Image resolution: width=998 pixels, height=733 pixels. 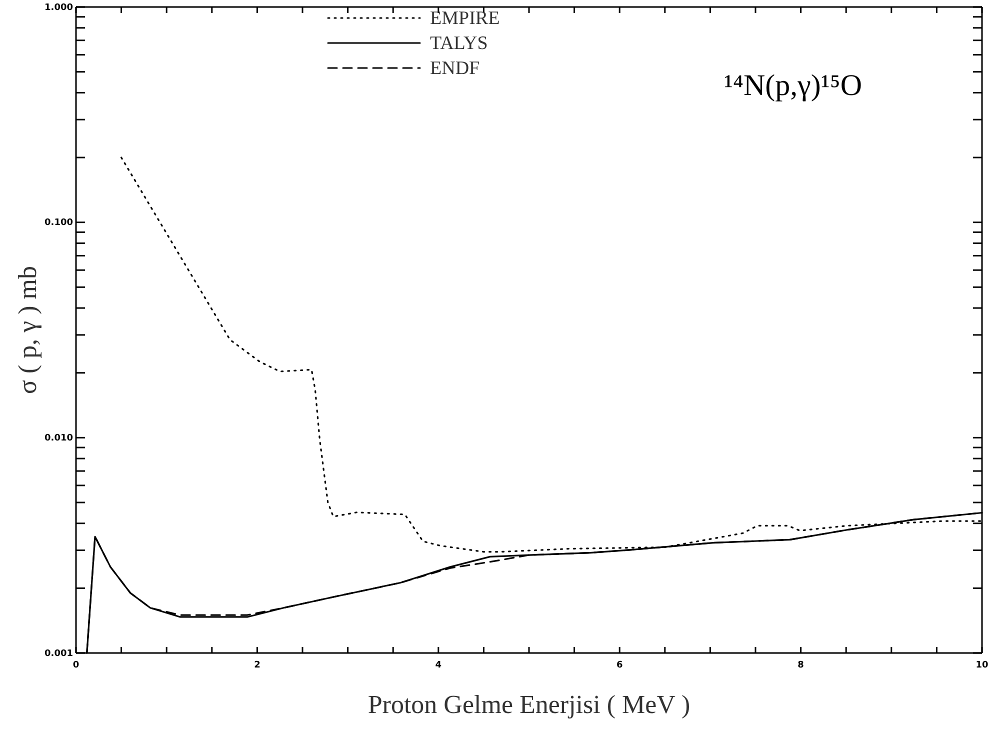 I want to click on legend-label: EMPIRE, so click(x=465, y=18).